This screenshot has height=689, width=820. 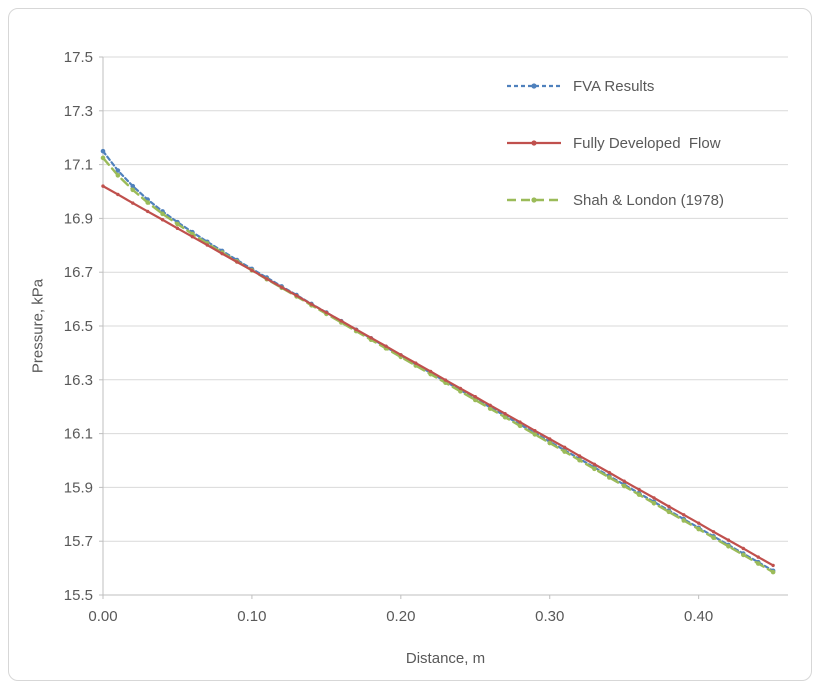 I want to click on legend-item-fva-results: FVA Results, so click(x=614, y=86).